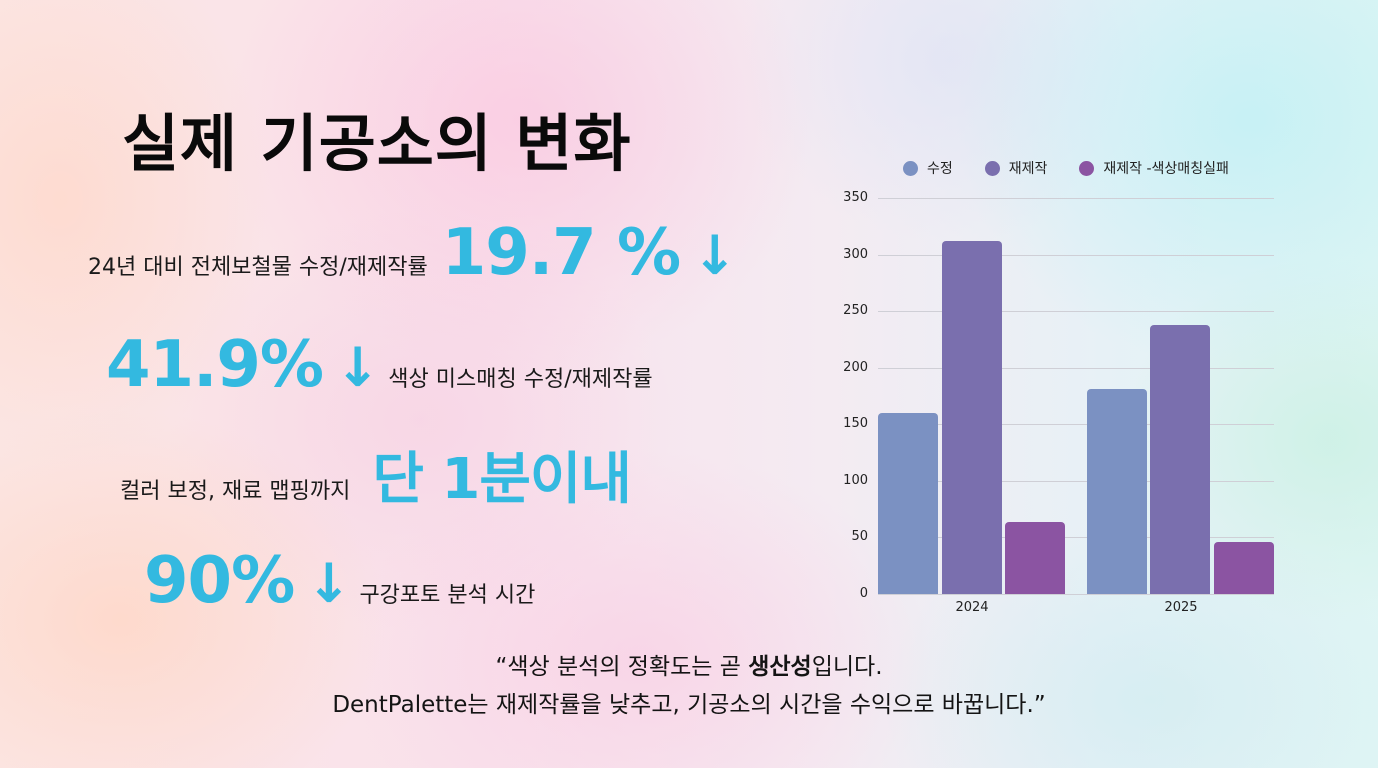 The width and height of the screenshot is (1378, 768). Describe the element at coordinates (908, 503) in the screenshot. I see `bar-2024-revision` at that location.